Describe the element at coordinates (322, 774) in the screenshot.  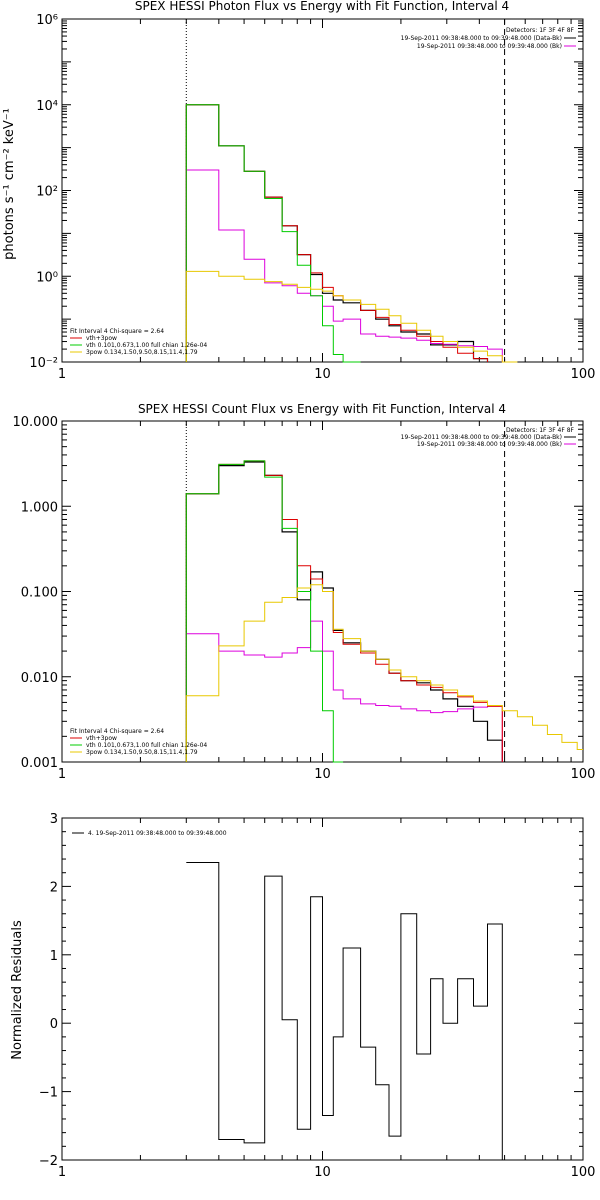
I see `count-flux-x-tick-label: 10` at that location.